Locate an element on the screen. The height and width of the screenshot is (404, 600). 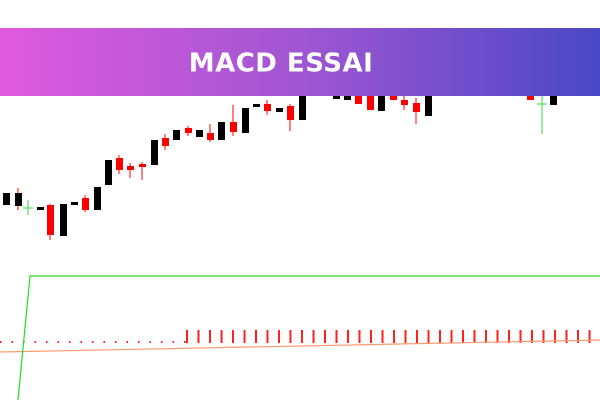
banner-title: MACD ESSAI is located at coordinates (281, 64).